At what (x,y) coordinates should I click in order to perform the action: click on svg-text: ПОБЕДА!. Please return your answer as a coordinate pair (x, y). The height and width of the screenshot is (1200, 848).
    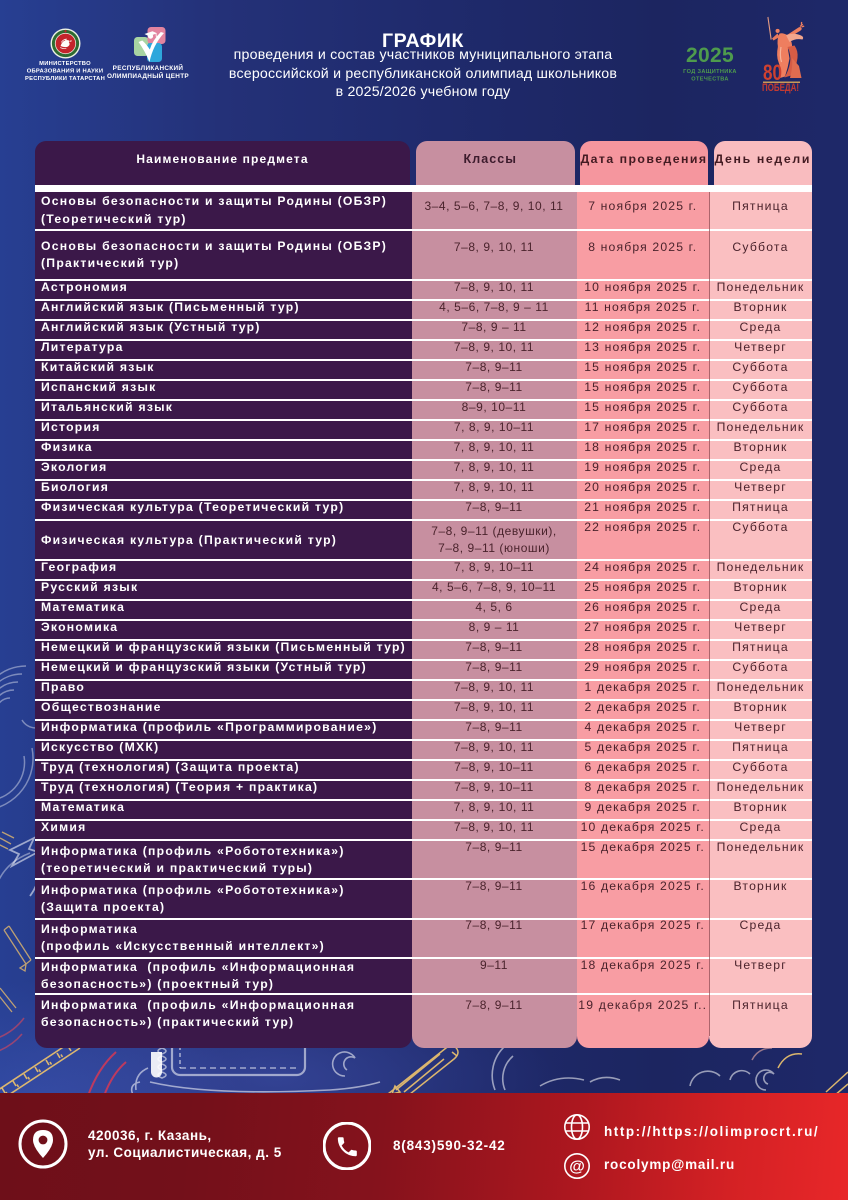
    Looking at the image, I should click on (780, 88).